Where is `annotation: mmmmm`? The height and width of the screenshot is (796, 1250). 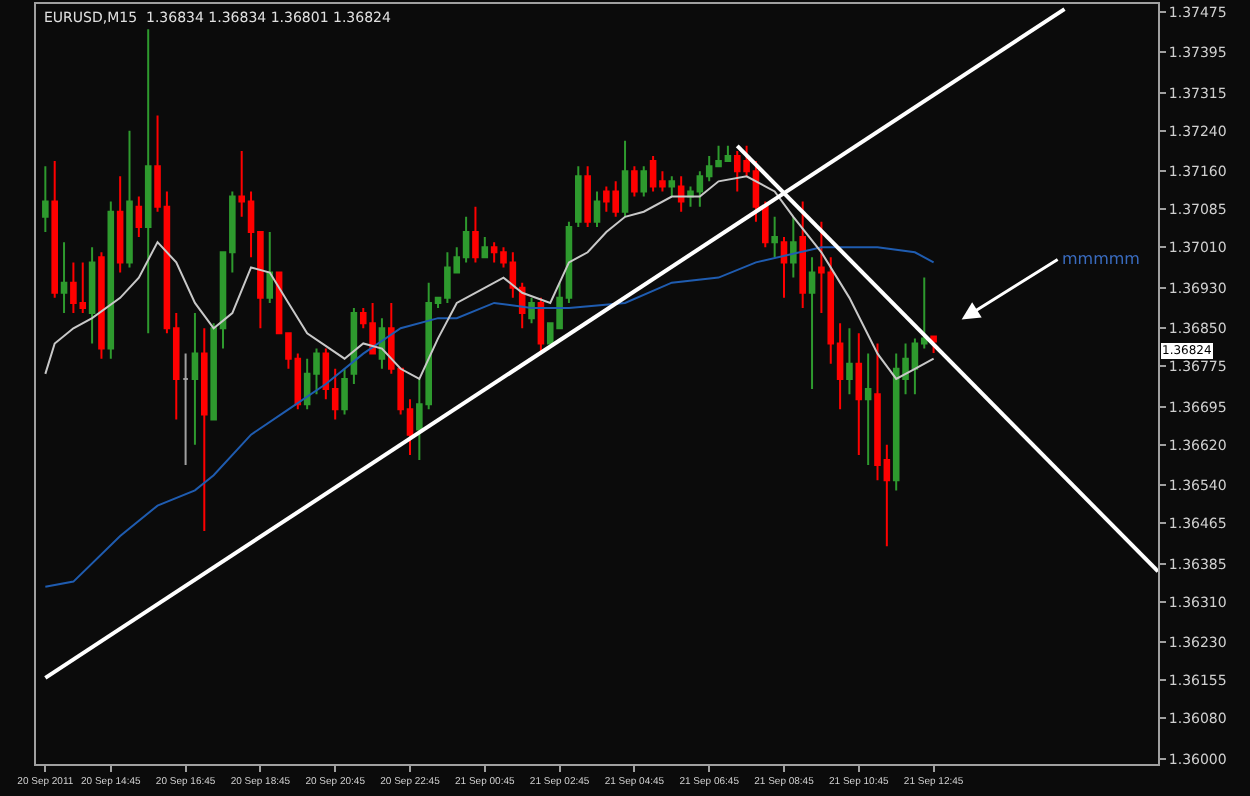
annotation: mmmmm is located at coordinates (1101, 259).